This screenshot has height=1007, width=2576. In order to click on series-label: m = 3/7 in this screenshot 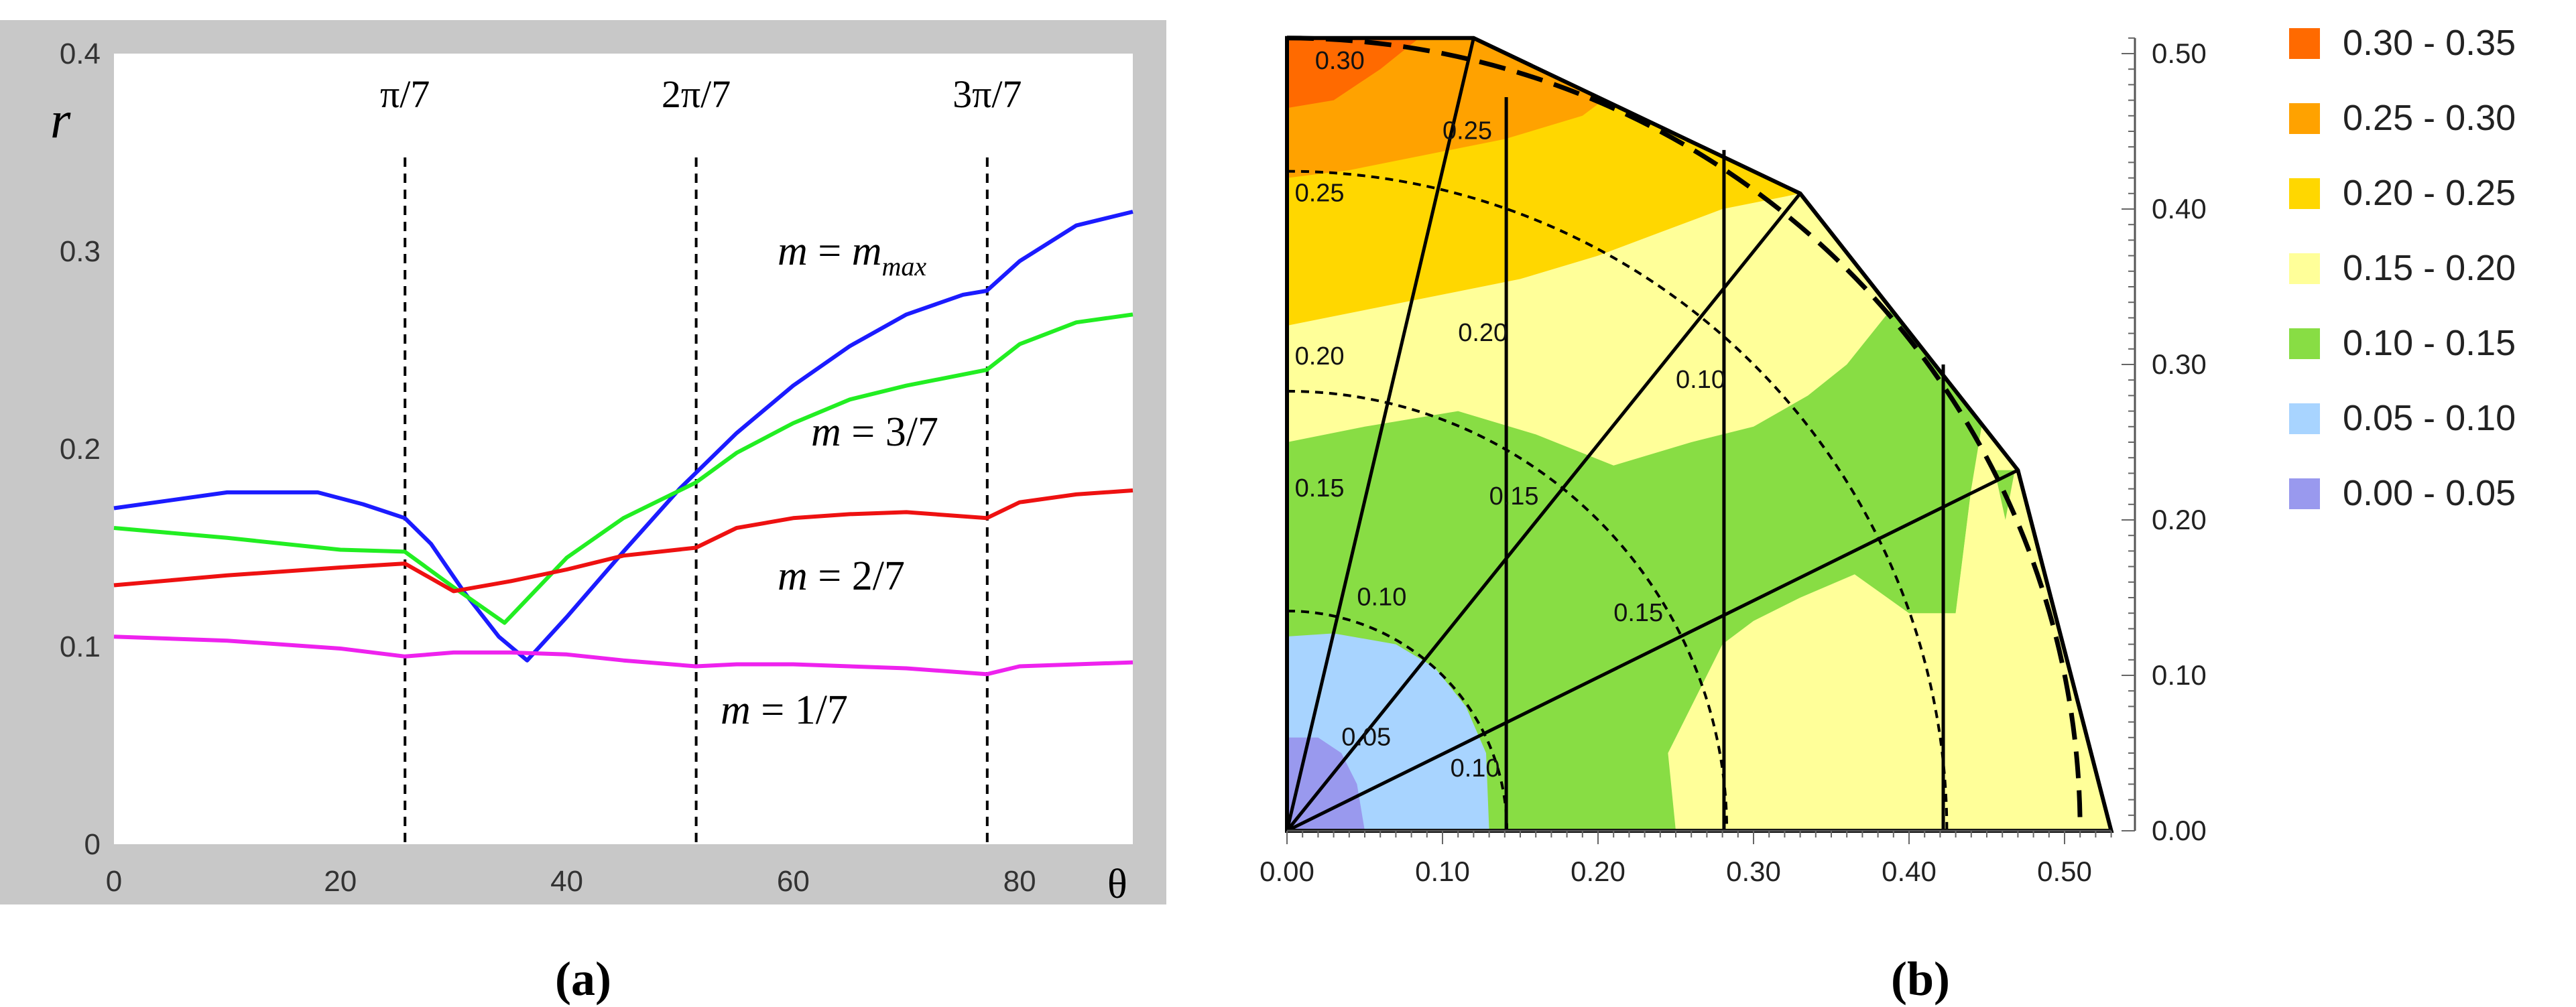, I will do `click(875, 432)`.